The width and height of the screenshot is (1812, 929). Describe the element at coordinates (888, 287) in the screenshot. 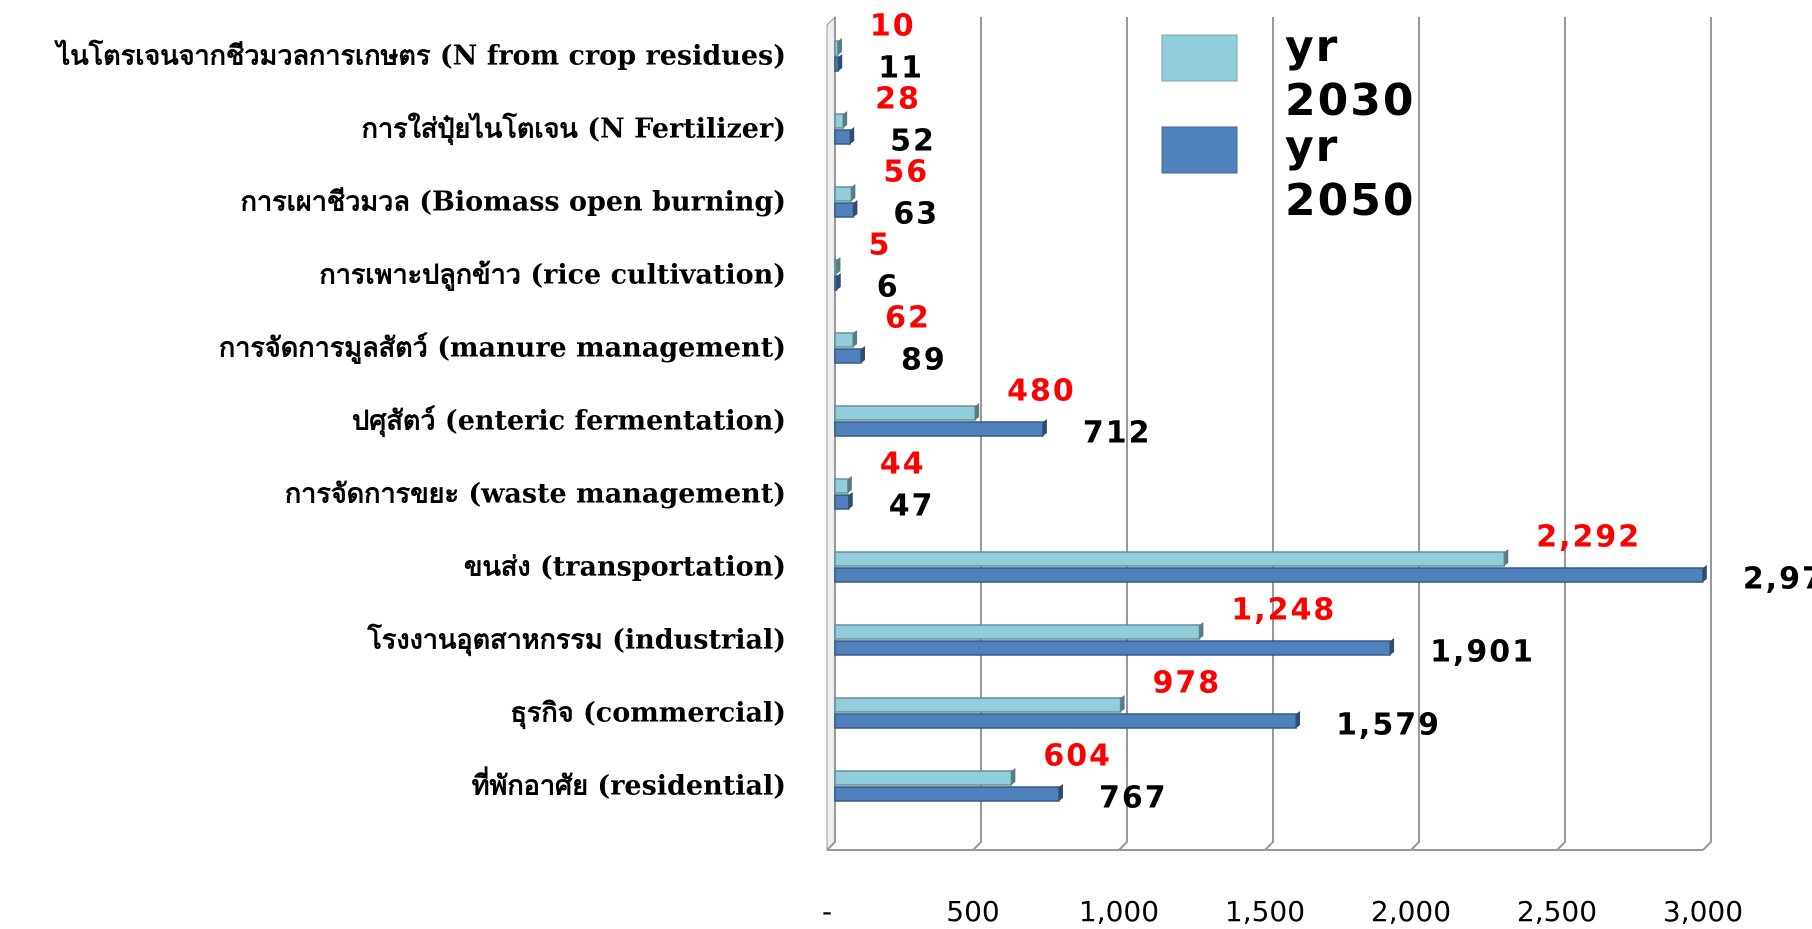

I see `value-label: 6` at that location.